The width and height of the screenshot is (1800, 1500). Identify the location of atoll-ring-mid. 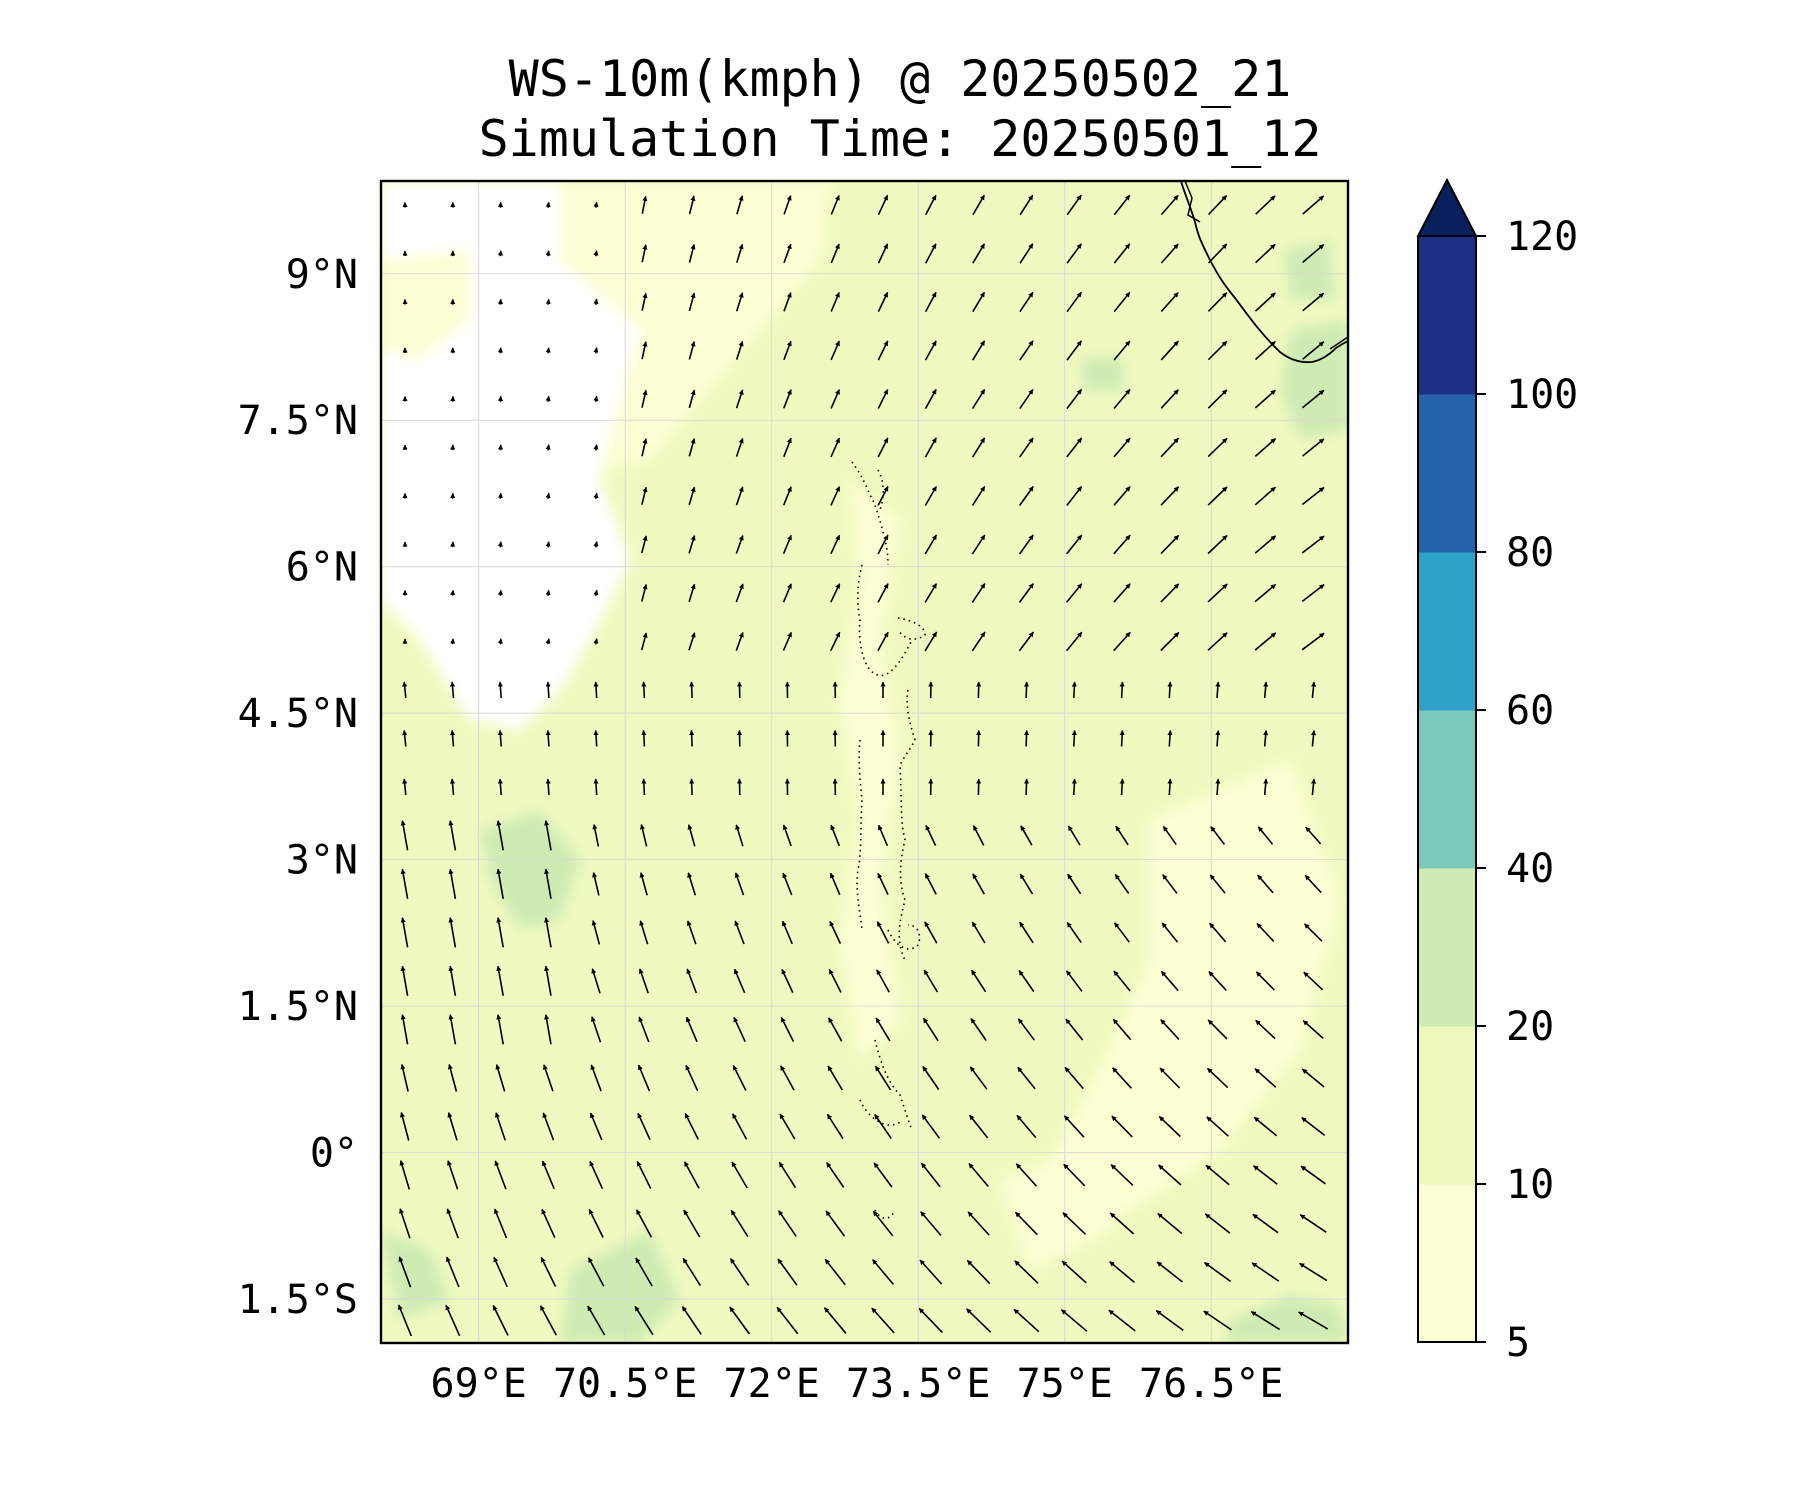
(911, 628).